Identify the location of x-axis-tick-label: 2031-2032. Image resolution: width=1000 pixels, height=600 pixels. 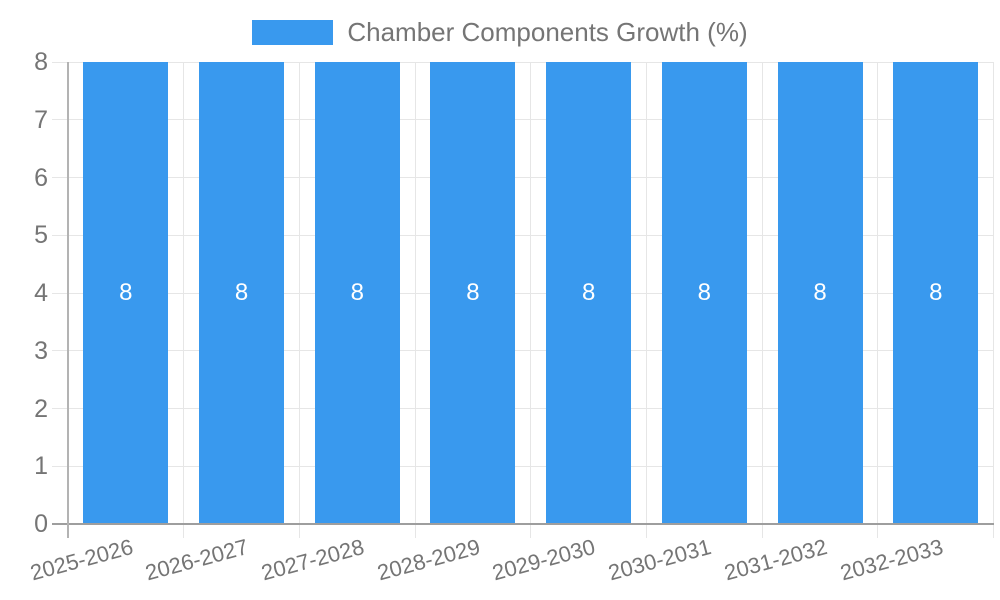
(775, 560).